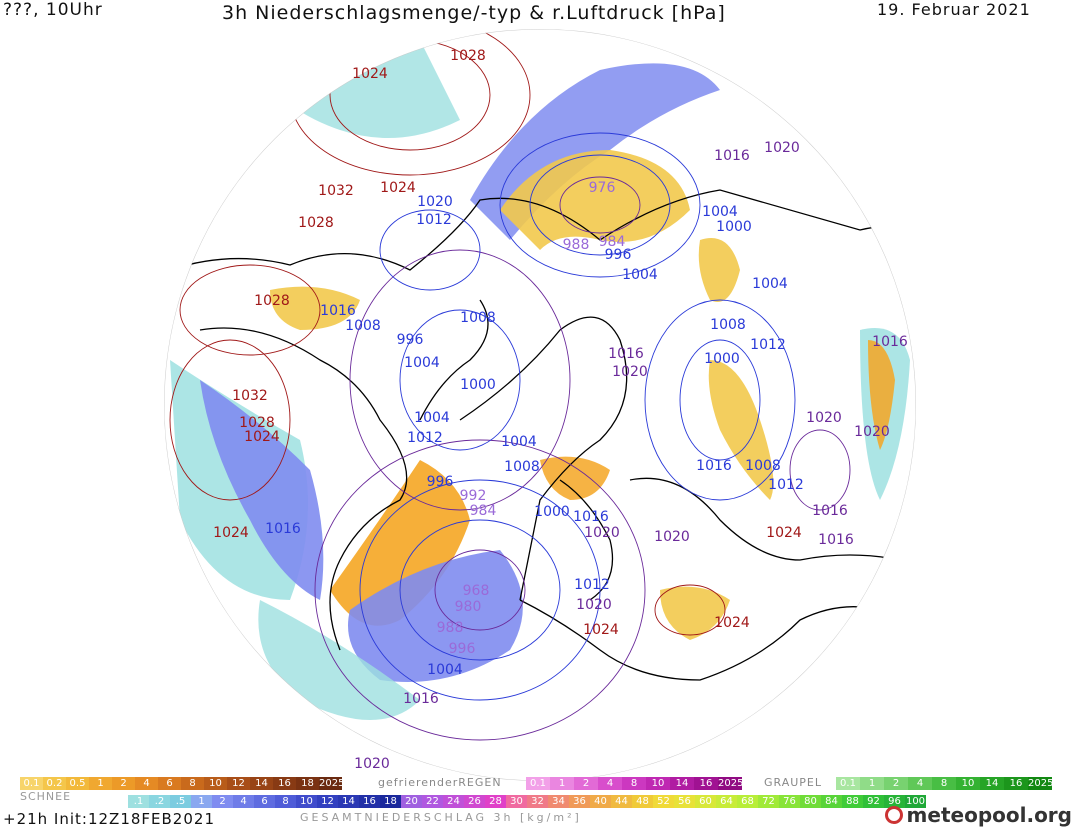 The image size is (1080, 833). What do you see at coordinates (810, 801) in the screenshot?
I see `legend-cell: 80` at bounding box center [810, 801].